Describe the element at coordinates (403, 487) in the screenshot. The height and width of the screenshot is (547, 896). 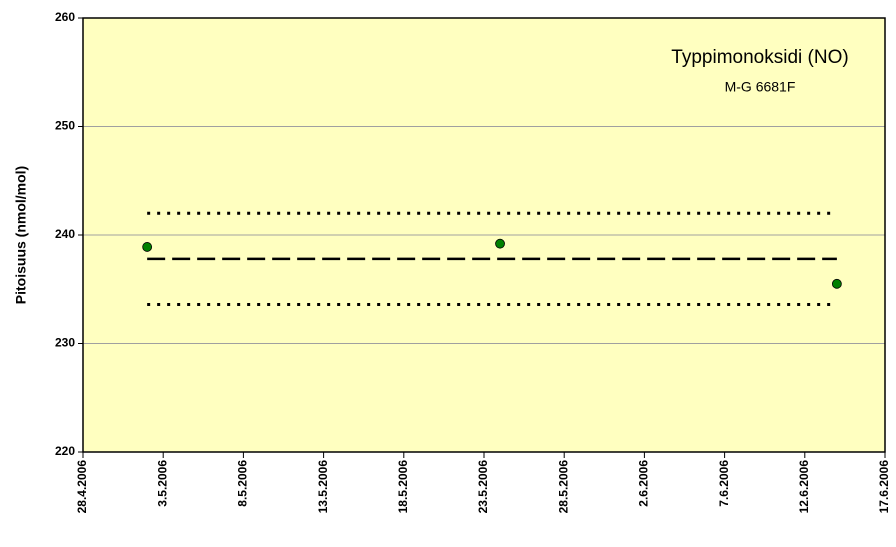
I see `x-tick-label: 18.5.2006` at that location.